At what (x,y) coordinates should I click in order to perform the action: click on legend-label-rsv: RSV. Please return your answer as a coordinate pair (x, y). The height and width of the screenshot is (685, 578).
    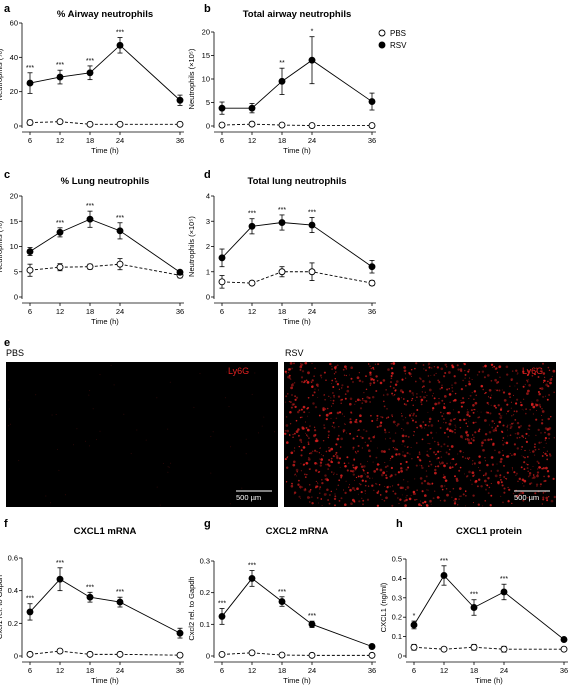
    Looking at the image, I should click on (398, 45).